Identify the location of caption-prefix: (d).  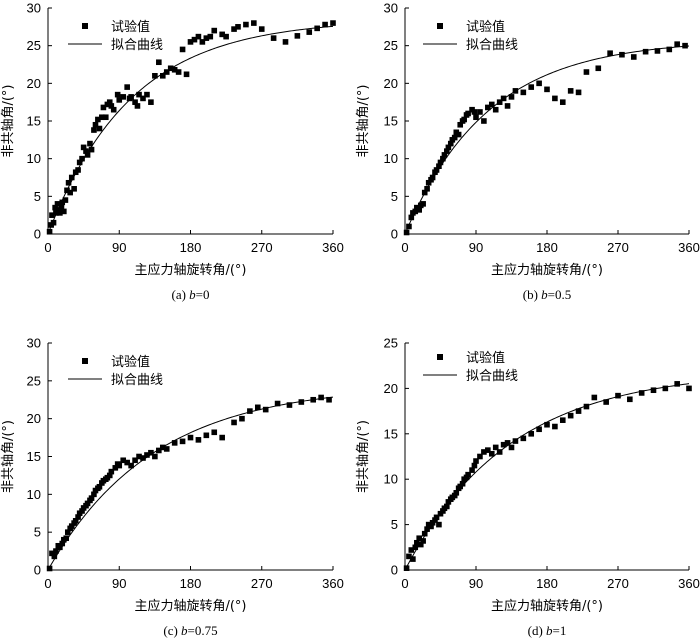
(537, 630).